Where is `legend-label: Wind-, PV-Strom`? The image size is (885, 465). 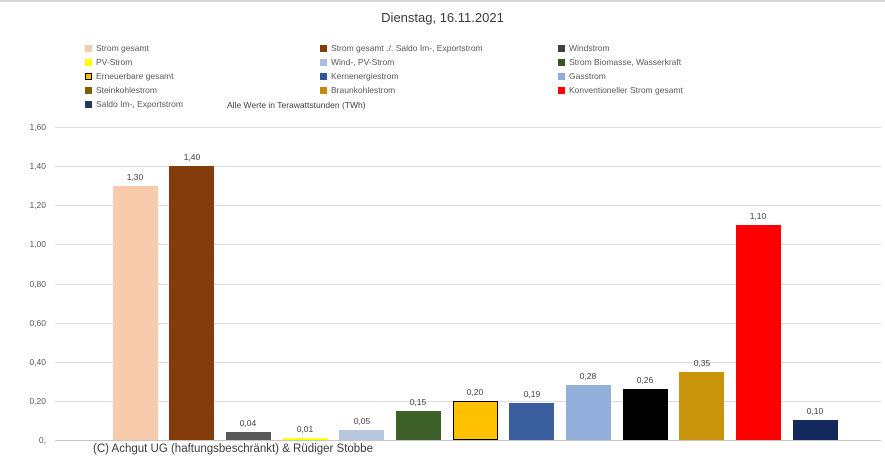
legend-label: Wind-, PV-Strom is located at coordinates (363, 62).